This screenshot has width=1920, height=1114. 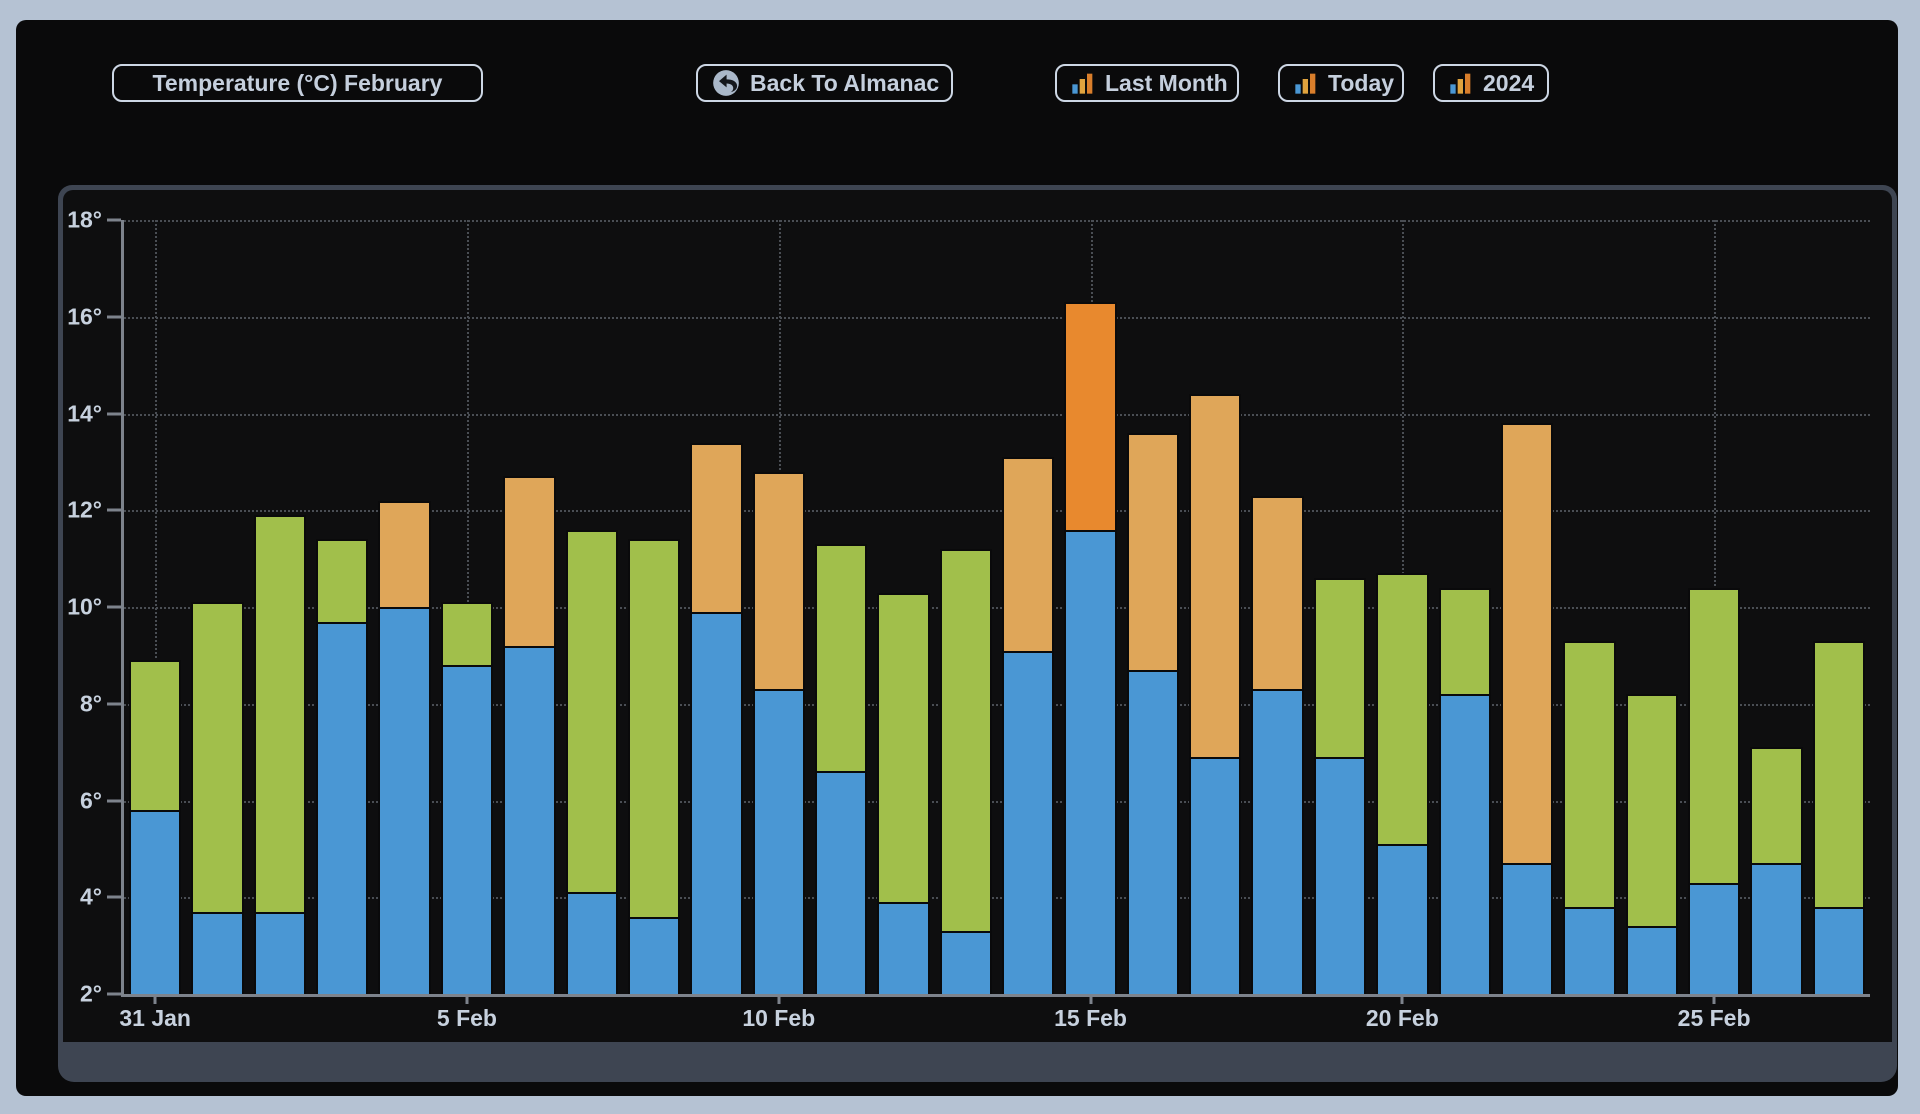 I want to click on bar-6-feb, so click(x=529, y=607).